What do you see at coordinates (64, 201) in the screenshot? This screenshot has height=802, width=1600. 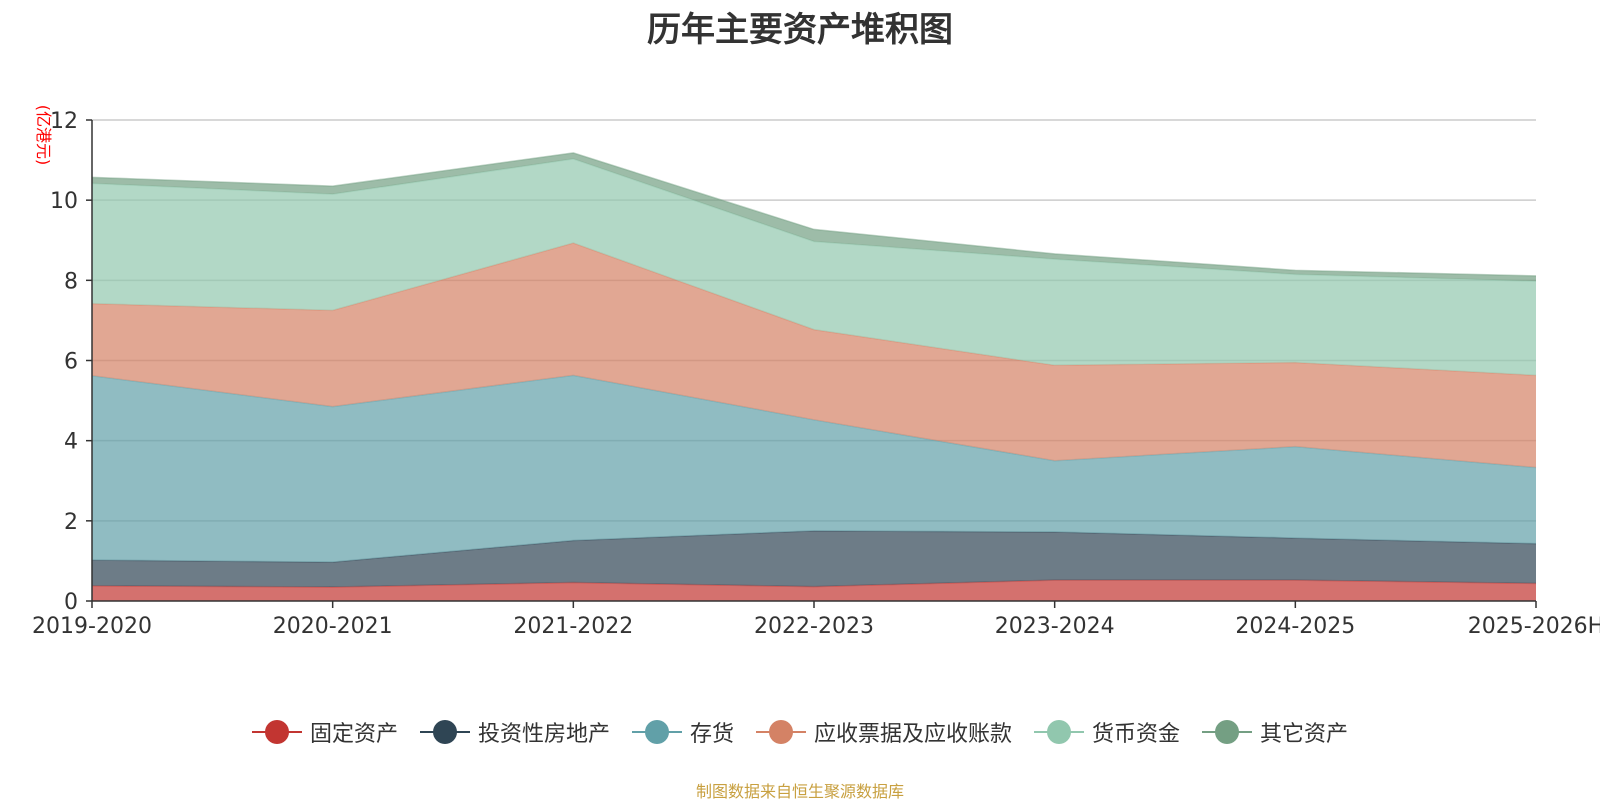 I see `y-tick-label-5: 10` at bounding box center [64, 201].